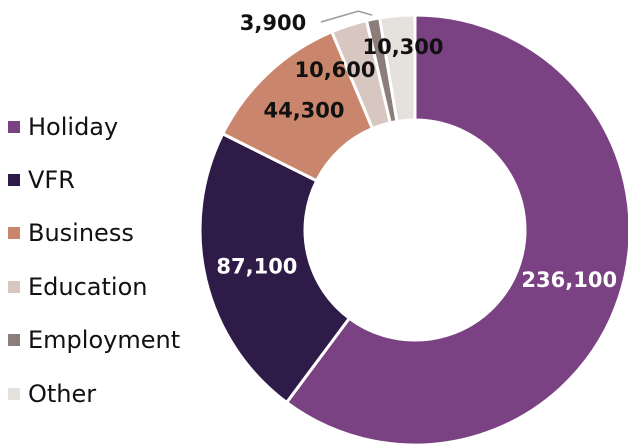 Image resolution: width=628 pixels, height=446 pixels. I want to click on data-label-other: 10,300, so click(402, 47).